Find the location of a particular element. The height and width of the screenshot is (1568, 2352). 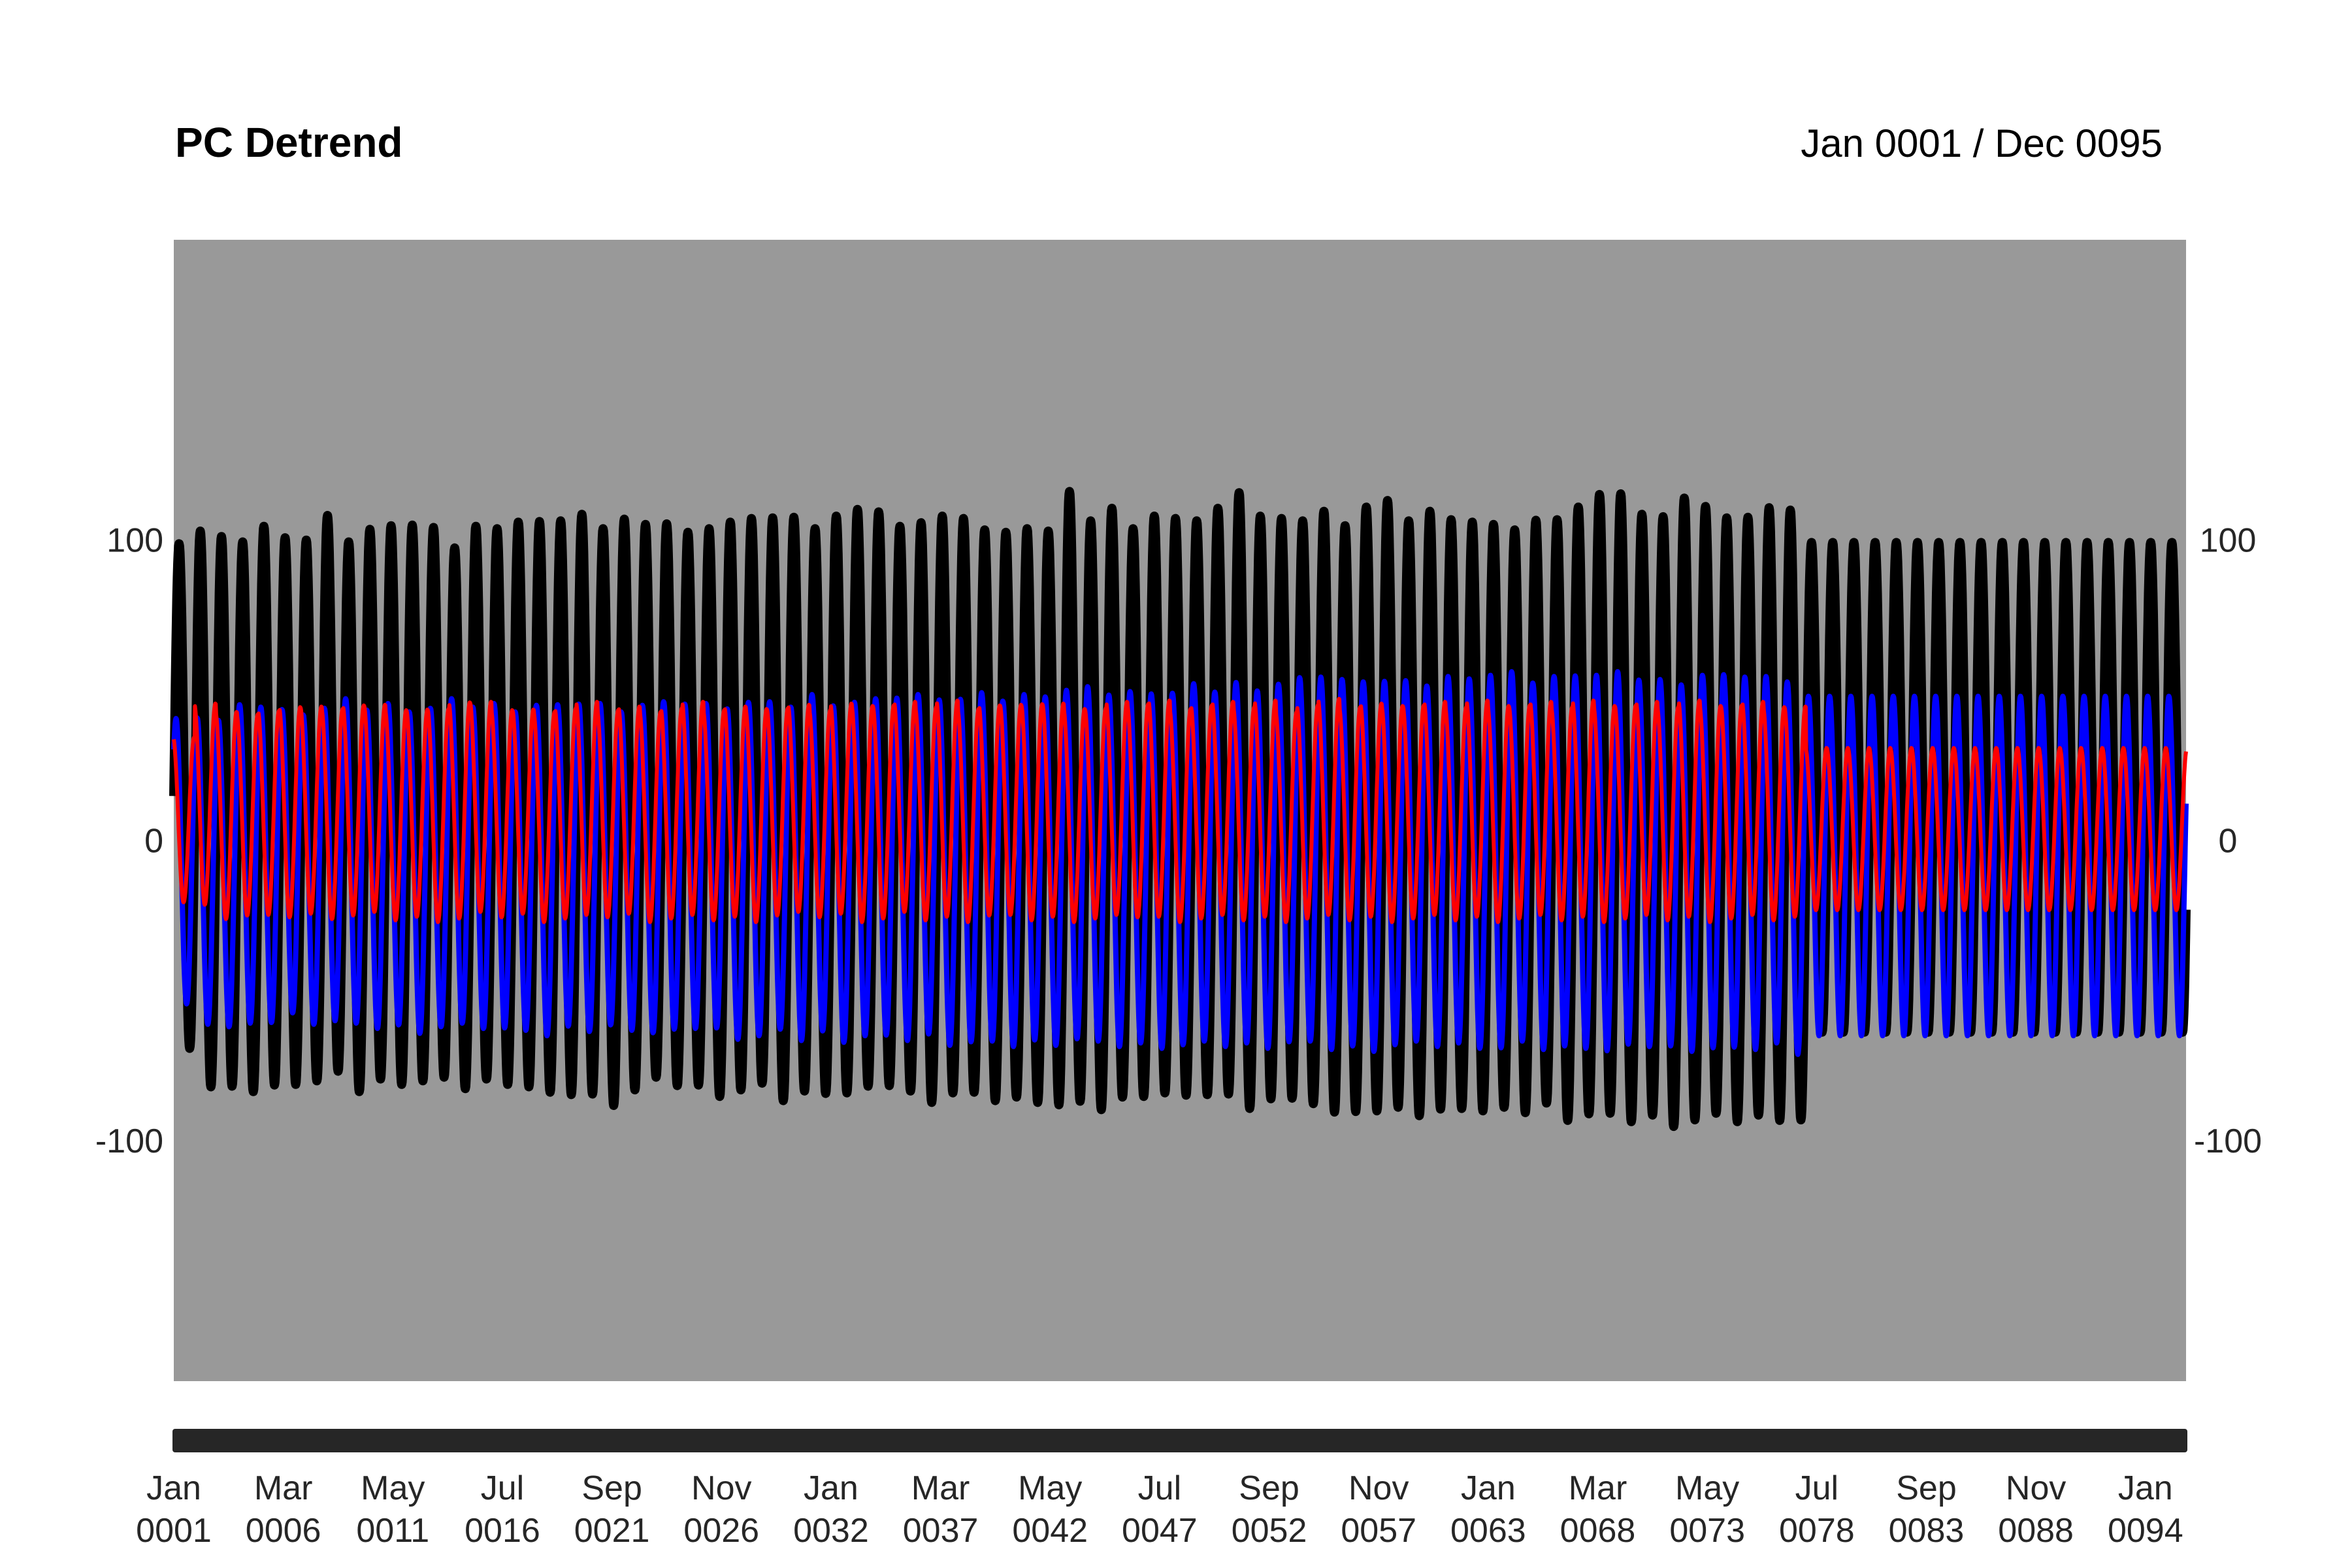

x-tick-4: Sep 0021 is located at coordinates (612, 1509).